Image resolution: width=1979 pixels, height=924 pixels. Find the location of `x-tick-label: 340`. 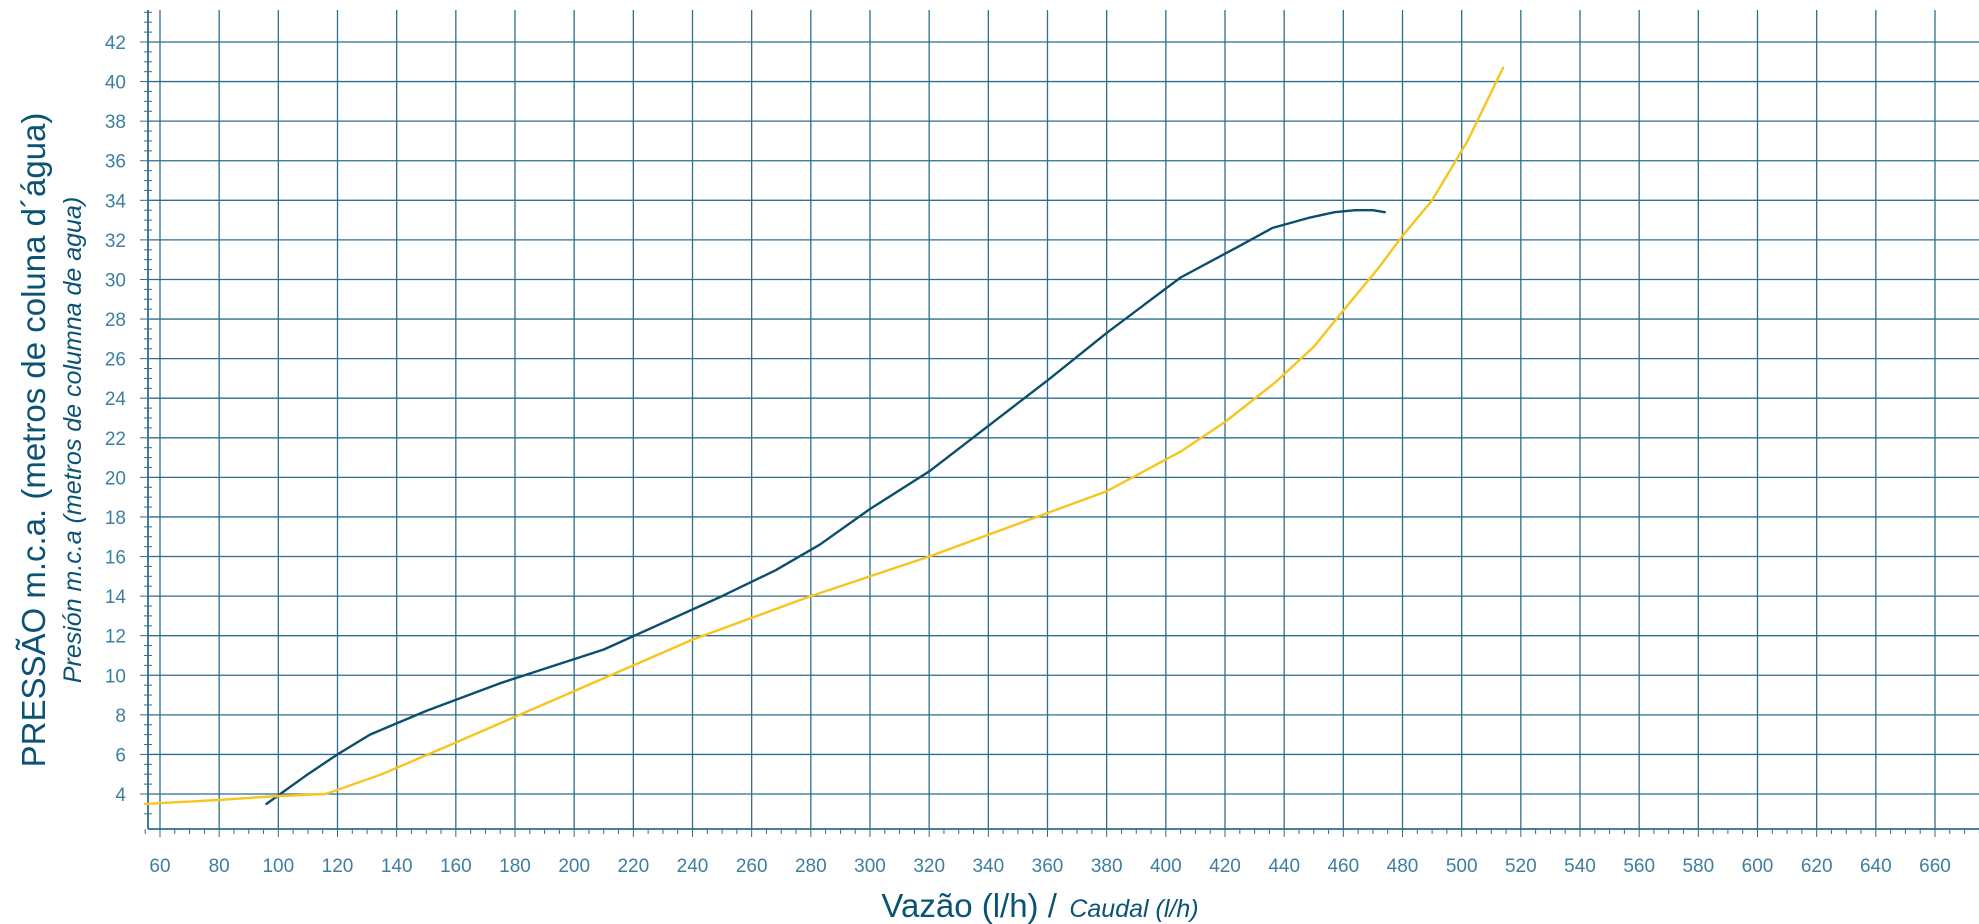

x-tick-label: 340 is located at coordinates (988, 866).